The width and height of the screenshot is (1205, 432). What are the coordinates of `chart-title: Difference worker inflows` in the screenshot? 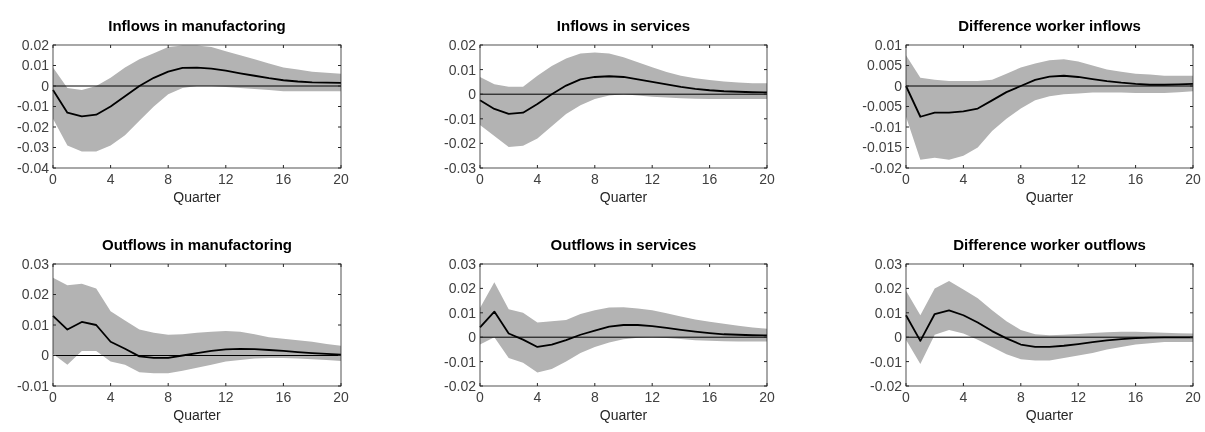 It's located at (1049, 25).